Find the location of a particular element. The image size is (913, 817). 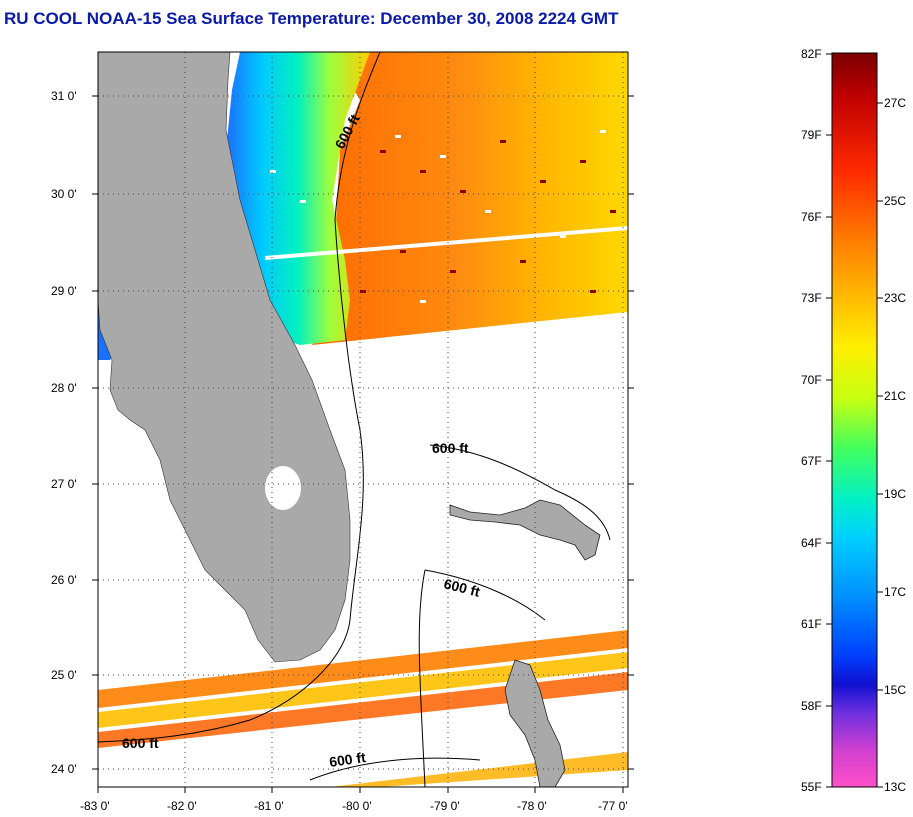

lat-label-29: 29 0' is located at coordinates (64, 291).